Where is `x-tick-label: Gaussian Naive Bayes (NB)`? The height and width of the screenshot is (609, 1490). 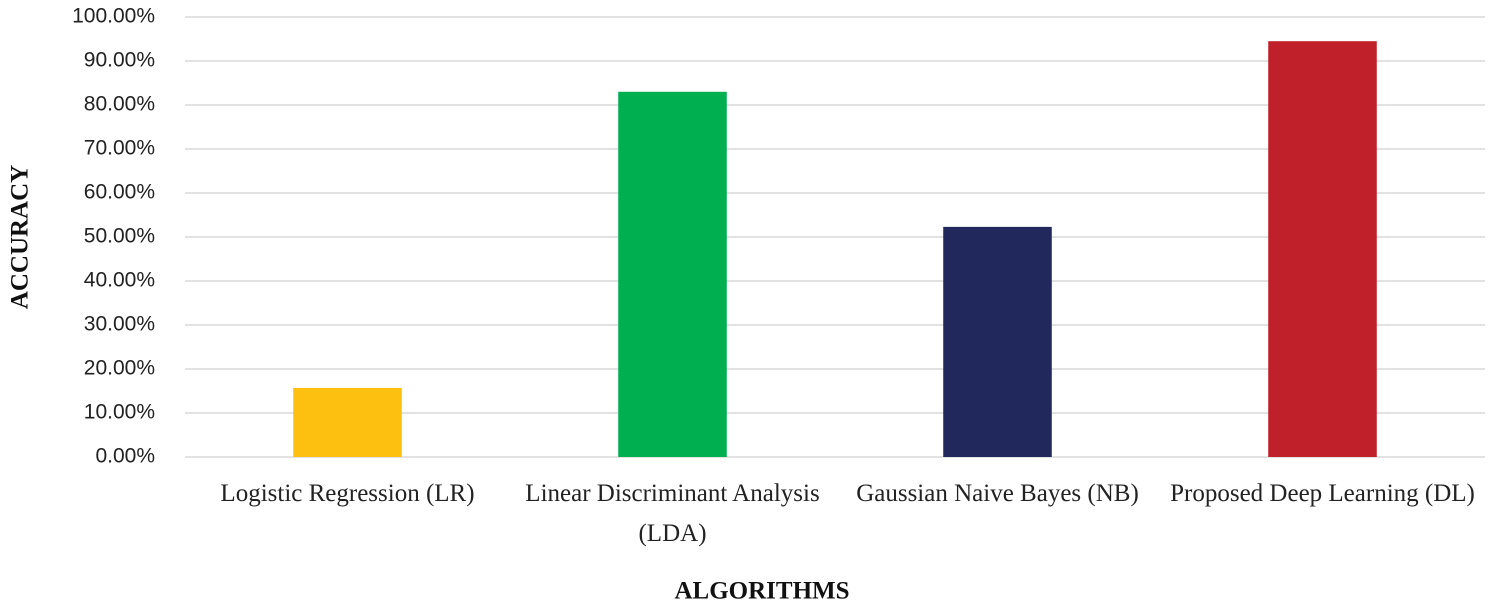 x-tick-label: Gaussian Naive Bayes (NB) is located at coordinates (997, 493).